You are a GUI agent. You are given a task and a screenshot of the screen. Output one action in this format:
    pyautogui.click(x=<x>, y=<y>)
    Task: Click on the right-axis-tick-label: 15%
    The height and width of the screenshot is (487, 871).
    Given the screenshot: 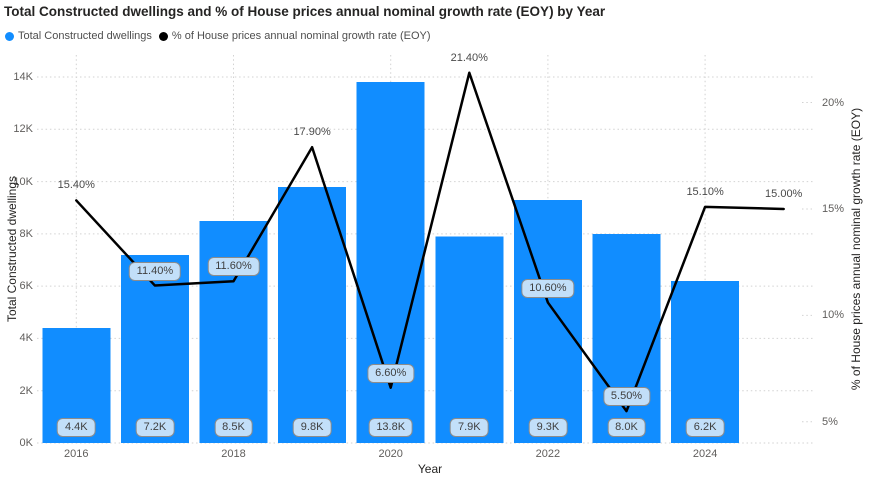 What is the action you would take?
    pyautogui.click(x=833, y=208)
    